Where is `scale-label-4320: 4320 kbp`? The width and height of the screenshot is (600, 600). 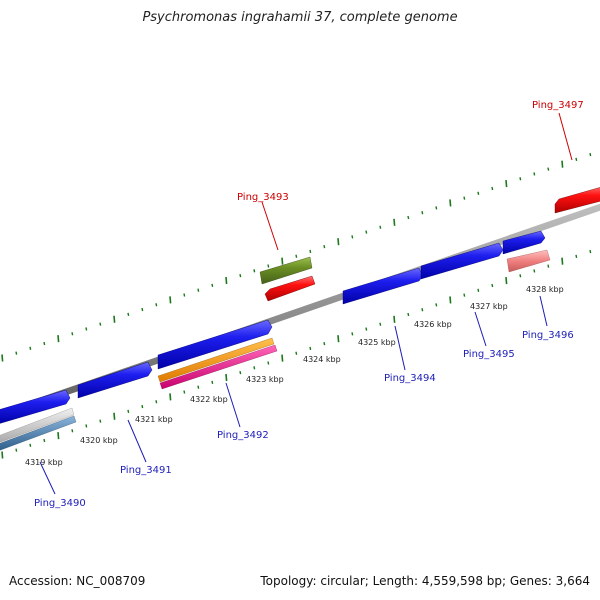 scale-label-4320: 4320 kbp is located at coordinates (99, 440).